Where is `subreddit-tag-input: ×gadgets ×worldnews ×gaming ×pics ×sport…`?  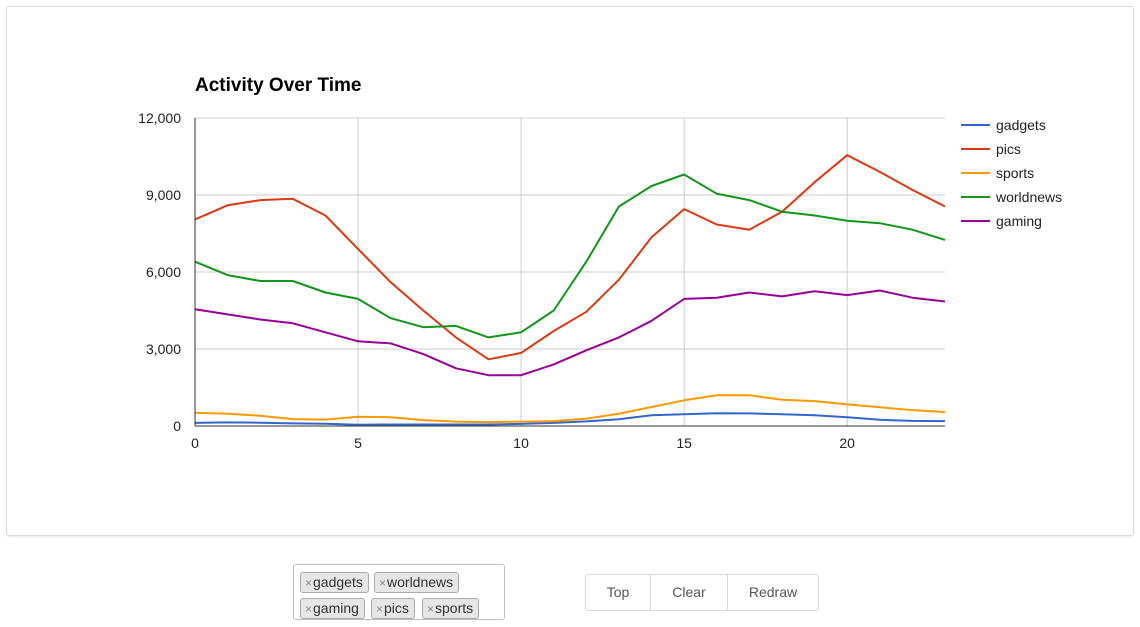
subreddit-tag-input: ×gadgets ×worldnews ×gaming ×pics ×sport… is located at coordinates (399, 592).